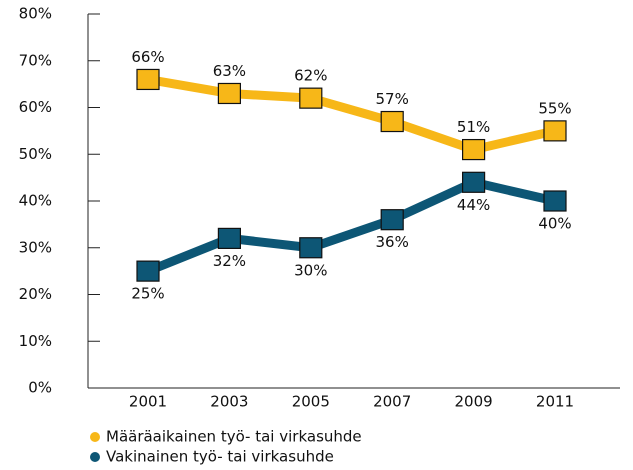  Describe the element at coordinates (35, 154) in the screenshot. I see `y-tick-label: 50%` at that location.